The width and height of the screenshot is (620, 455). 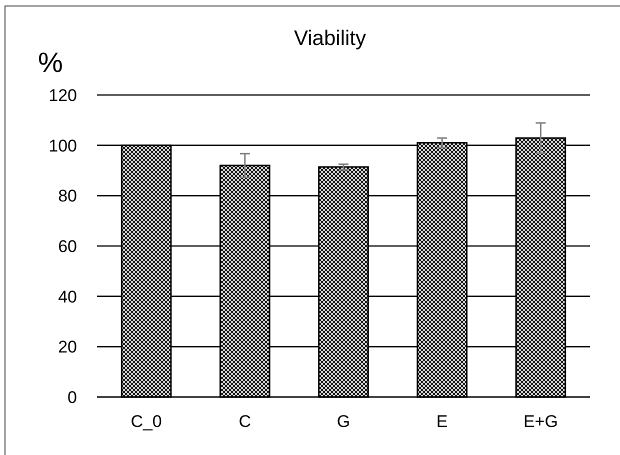 What do you see at coordinates (67, 246) in the screenshot?
I see `y-tick-label: 60` at bounding box center [67, 246].